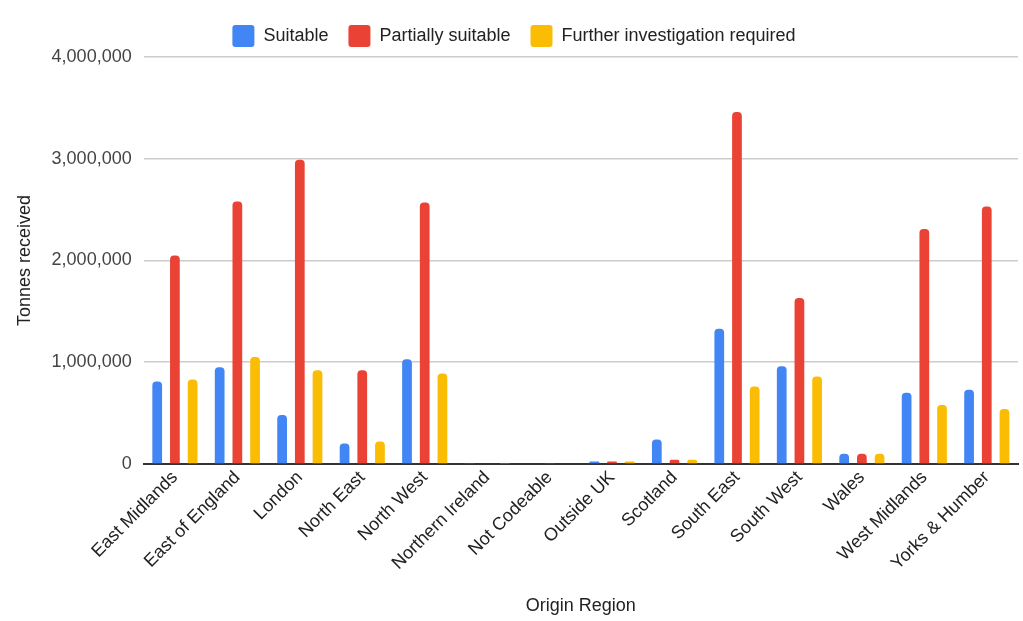 The width and height of the screenshot is (1023, 621). Describe the element at coordinates (296, 34) in the screenshot. I see `legend-label: Suitable` at that location.